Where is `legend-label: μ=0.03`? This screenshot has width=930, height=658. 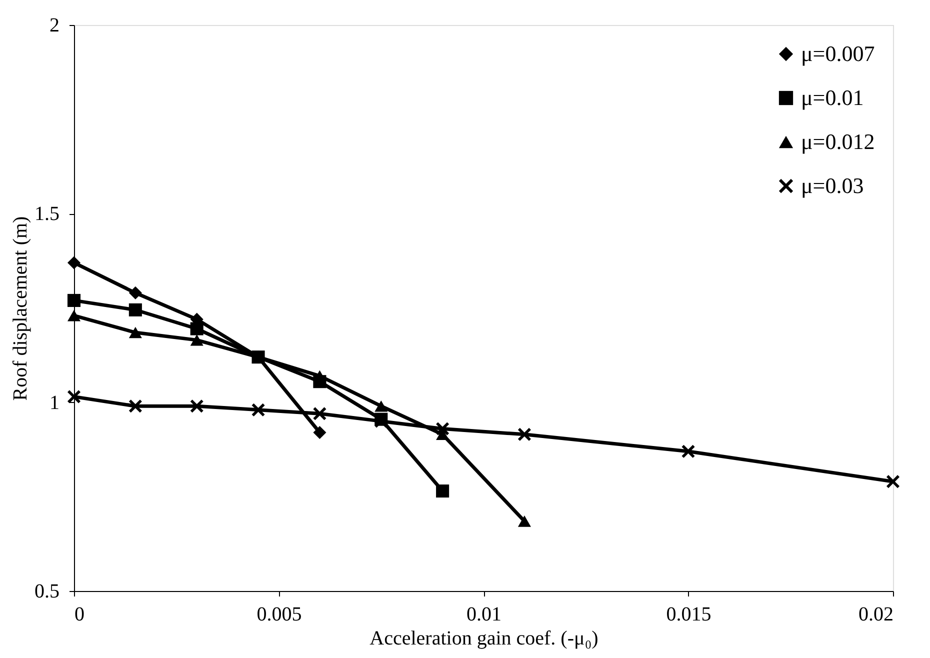 legend-label: μ=0.03 is located at coordinates (832, 185).